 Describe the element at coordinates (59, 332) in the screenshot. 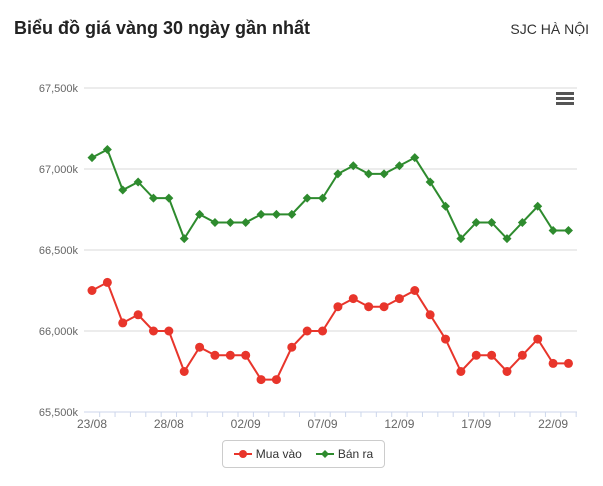

I see `y-tick-label: 66,000k` at that location.